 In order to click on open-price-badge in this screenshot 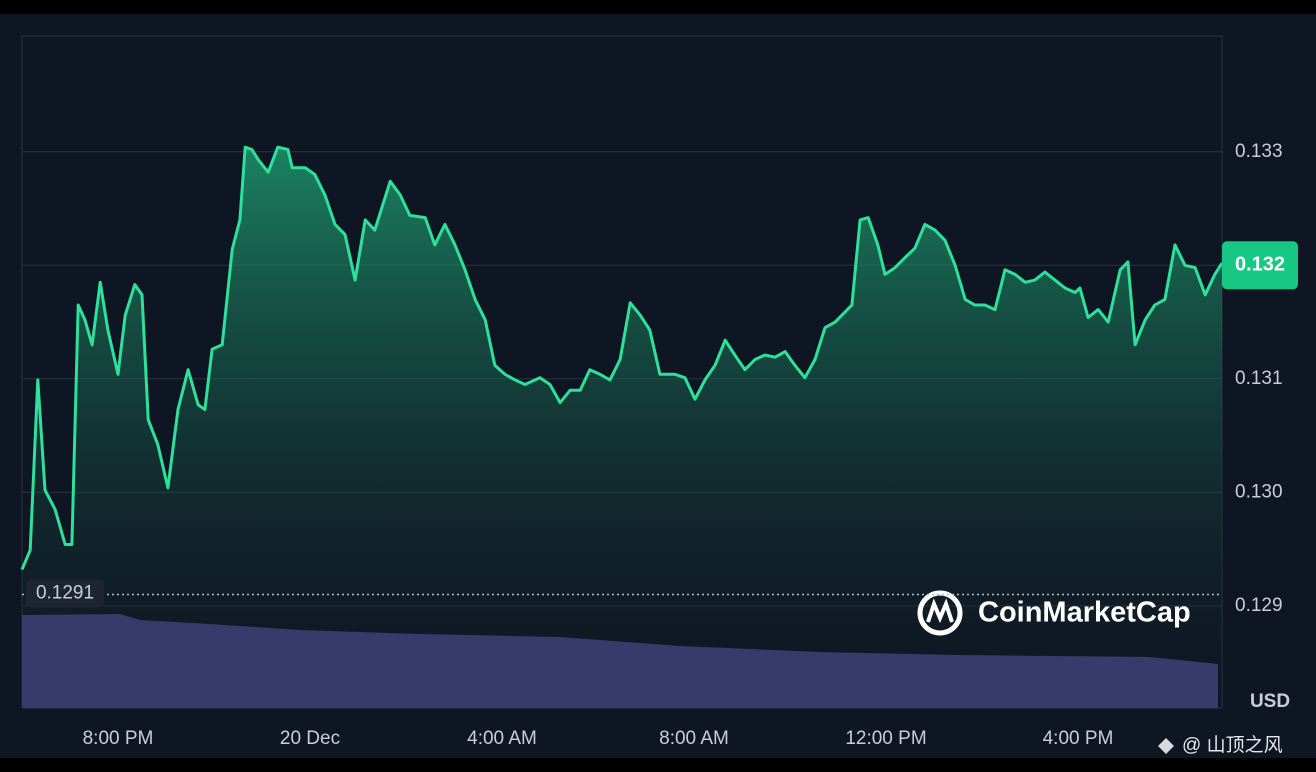, I will do `click(65, 593)`.